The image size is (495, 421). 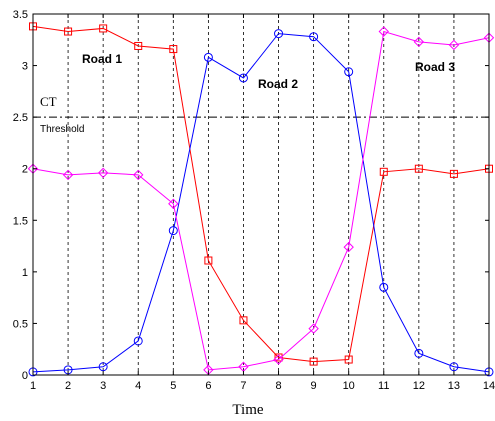 What do you see at coordinates (208, 386) in the screenshot?
I see `x-tick-label-6: 6` at bounding box center [208, 386].